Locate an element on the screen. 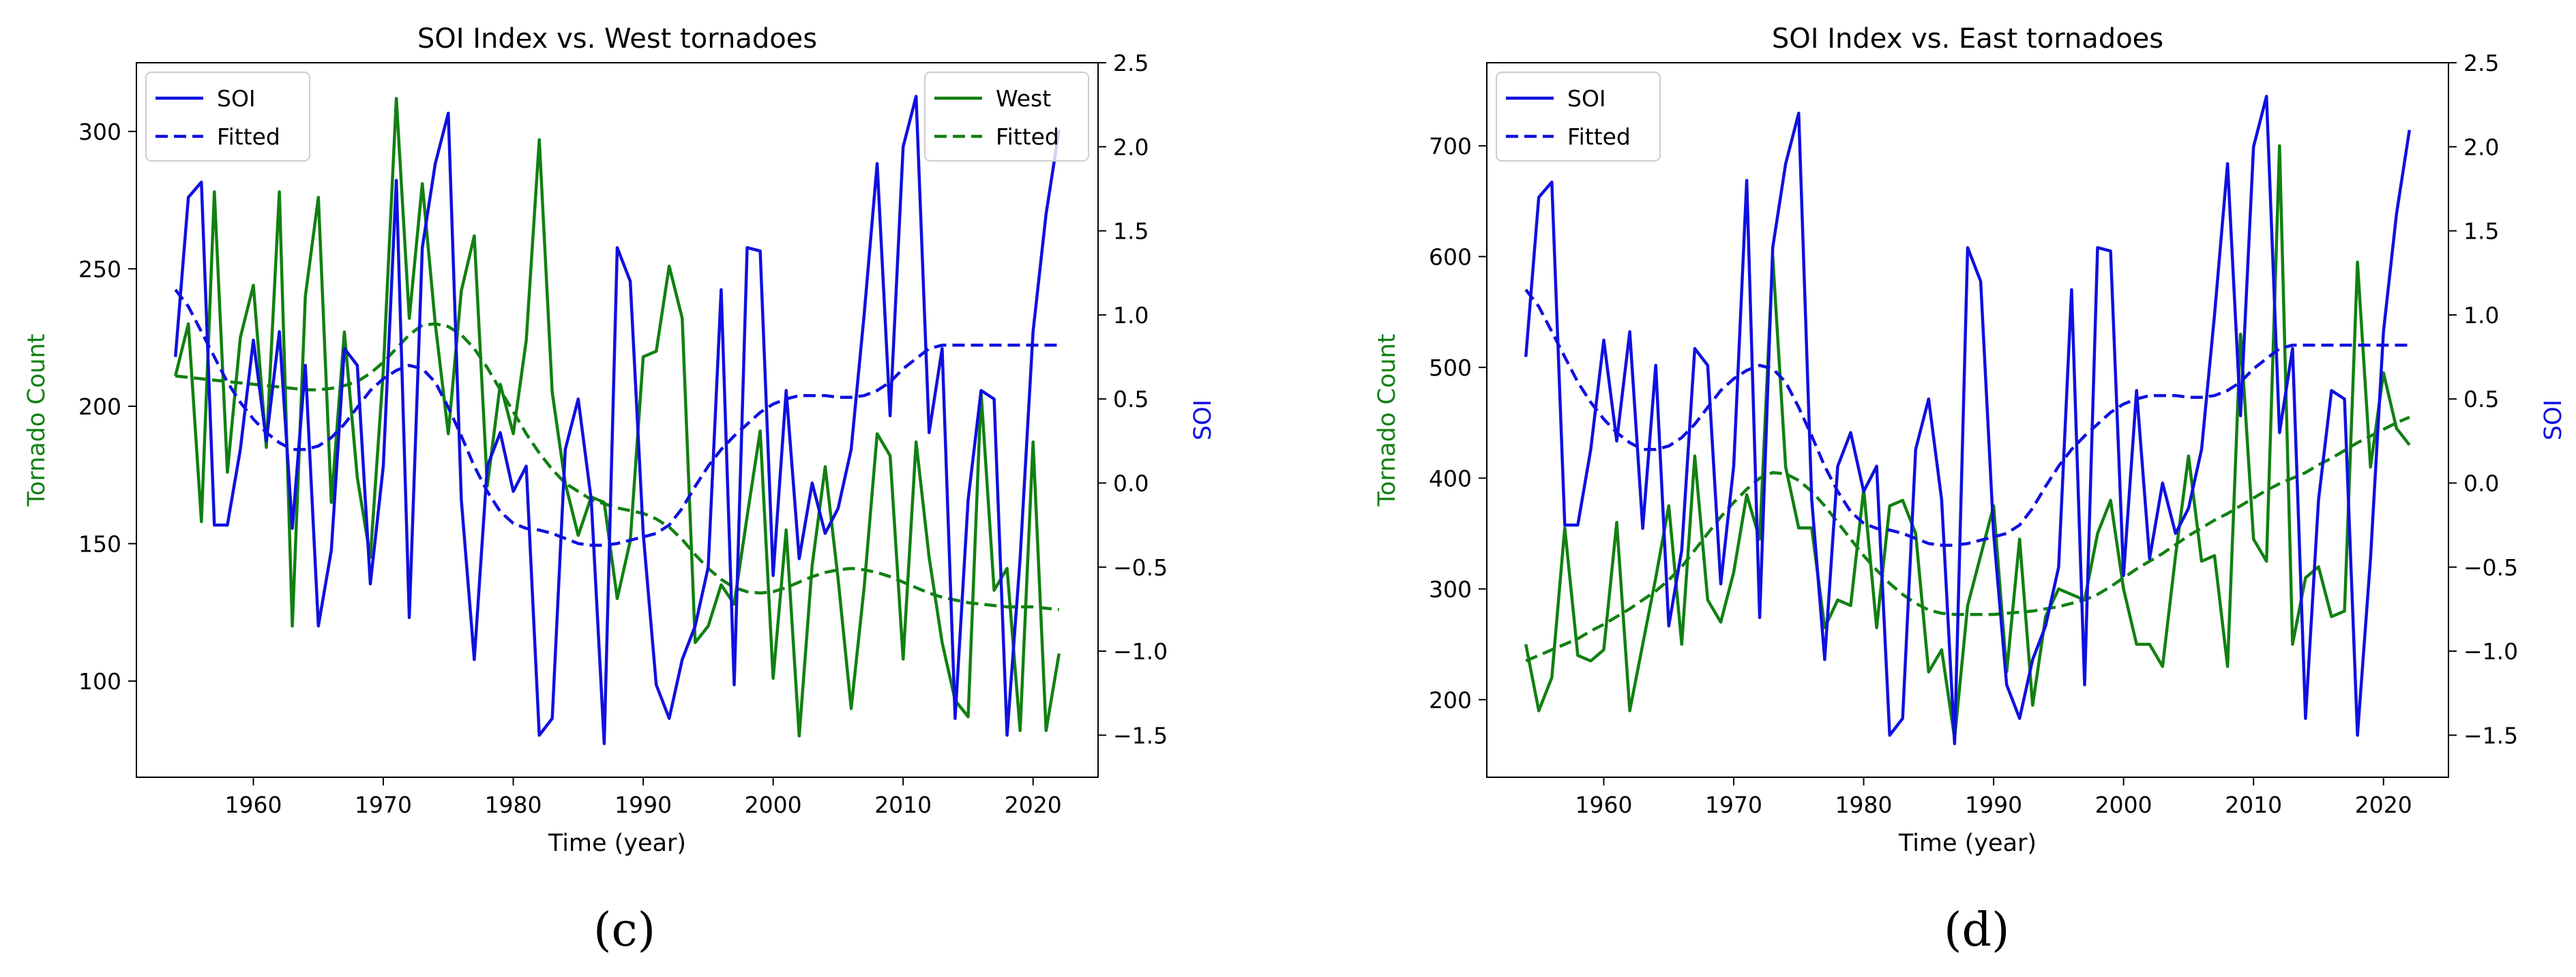  panel0-x-tick-label: 1990 is located at coordinates (643, 805).